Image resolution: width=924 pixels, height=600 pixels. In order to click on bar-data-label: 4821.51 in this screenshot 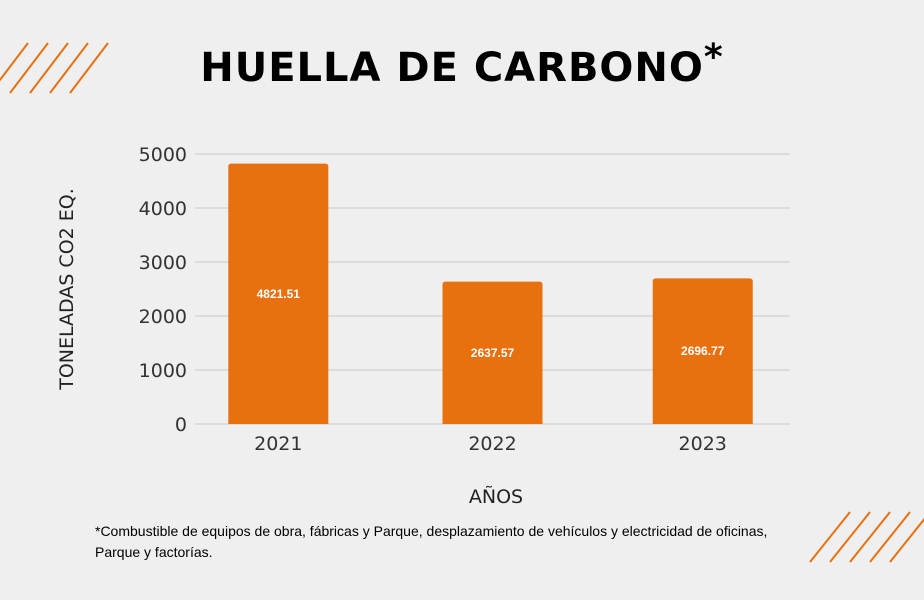, I will do `click(279, 294)`.